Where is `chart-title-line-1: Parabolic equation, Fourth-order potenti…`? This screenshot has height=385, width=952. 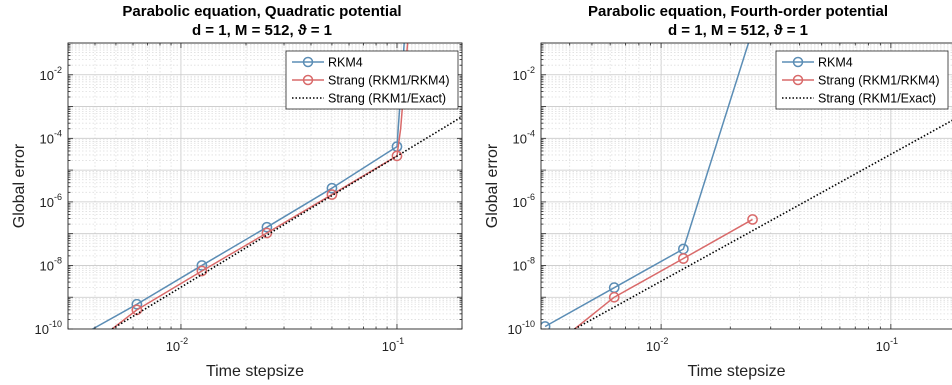 chart-title-line-1: Parabolic equation, Fourth-order potenti… is located at coordinates (738, 11).